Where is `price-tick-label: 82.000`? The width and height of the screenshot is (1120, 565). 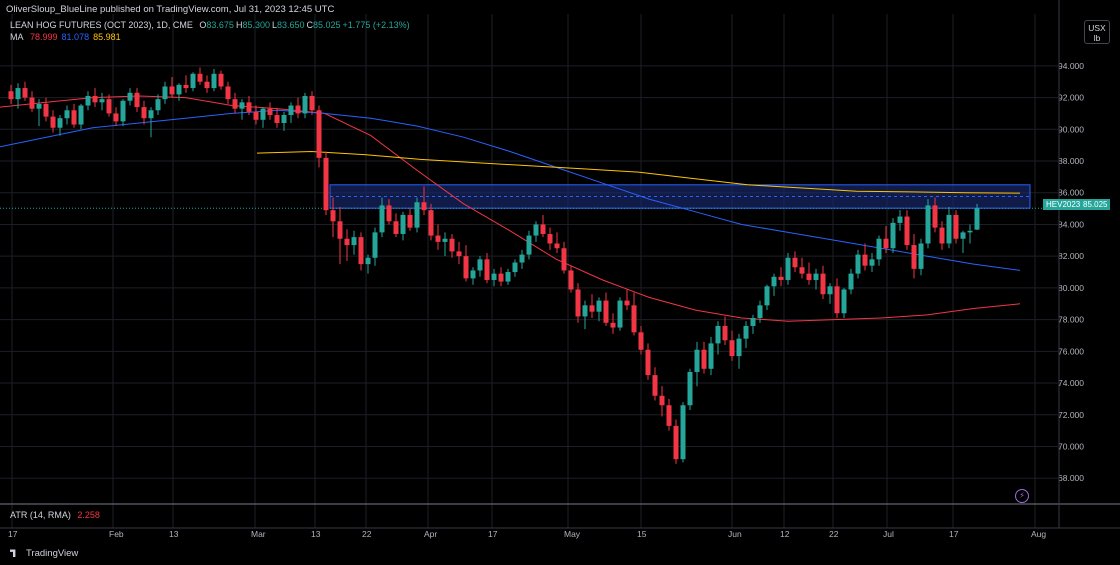 price-tick-label: 82.000 is located at coordinates (1071, 256).